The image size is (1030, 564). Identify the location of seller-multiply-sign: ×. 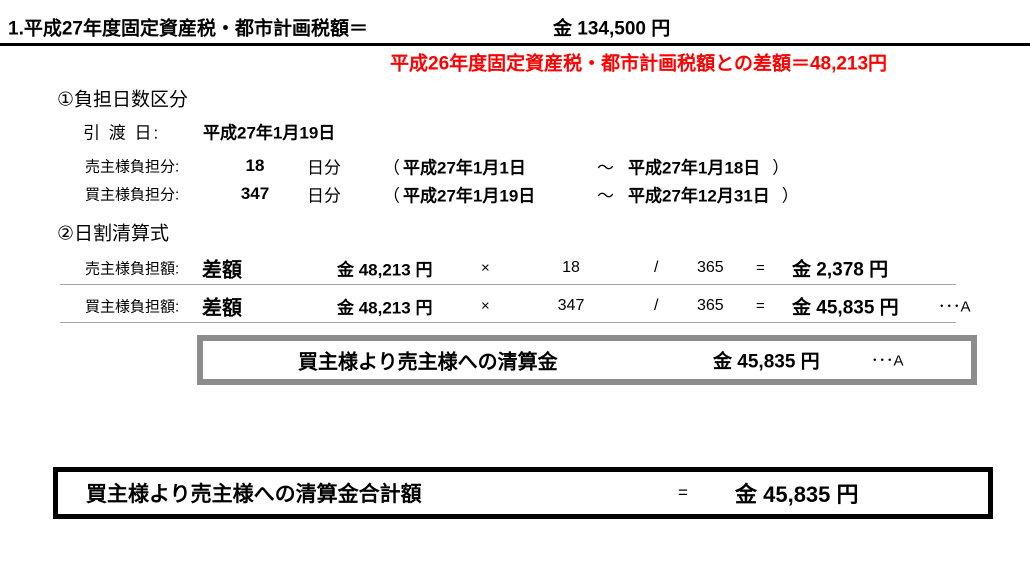
(485, 268).